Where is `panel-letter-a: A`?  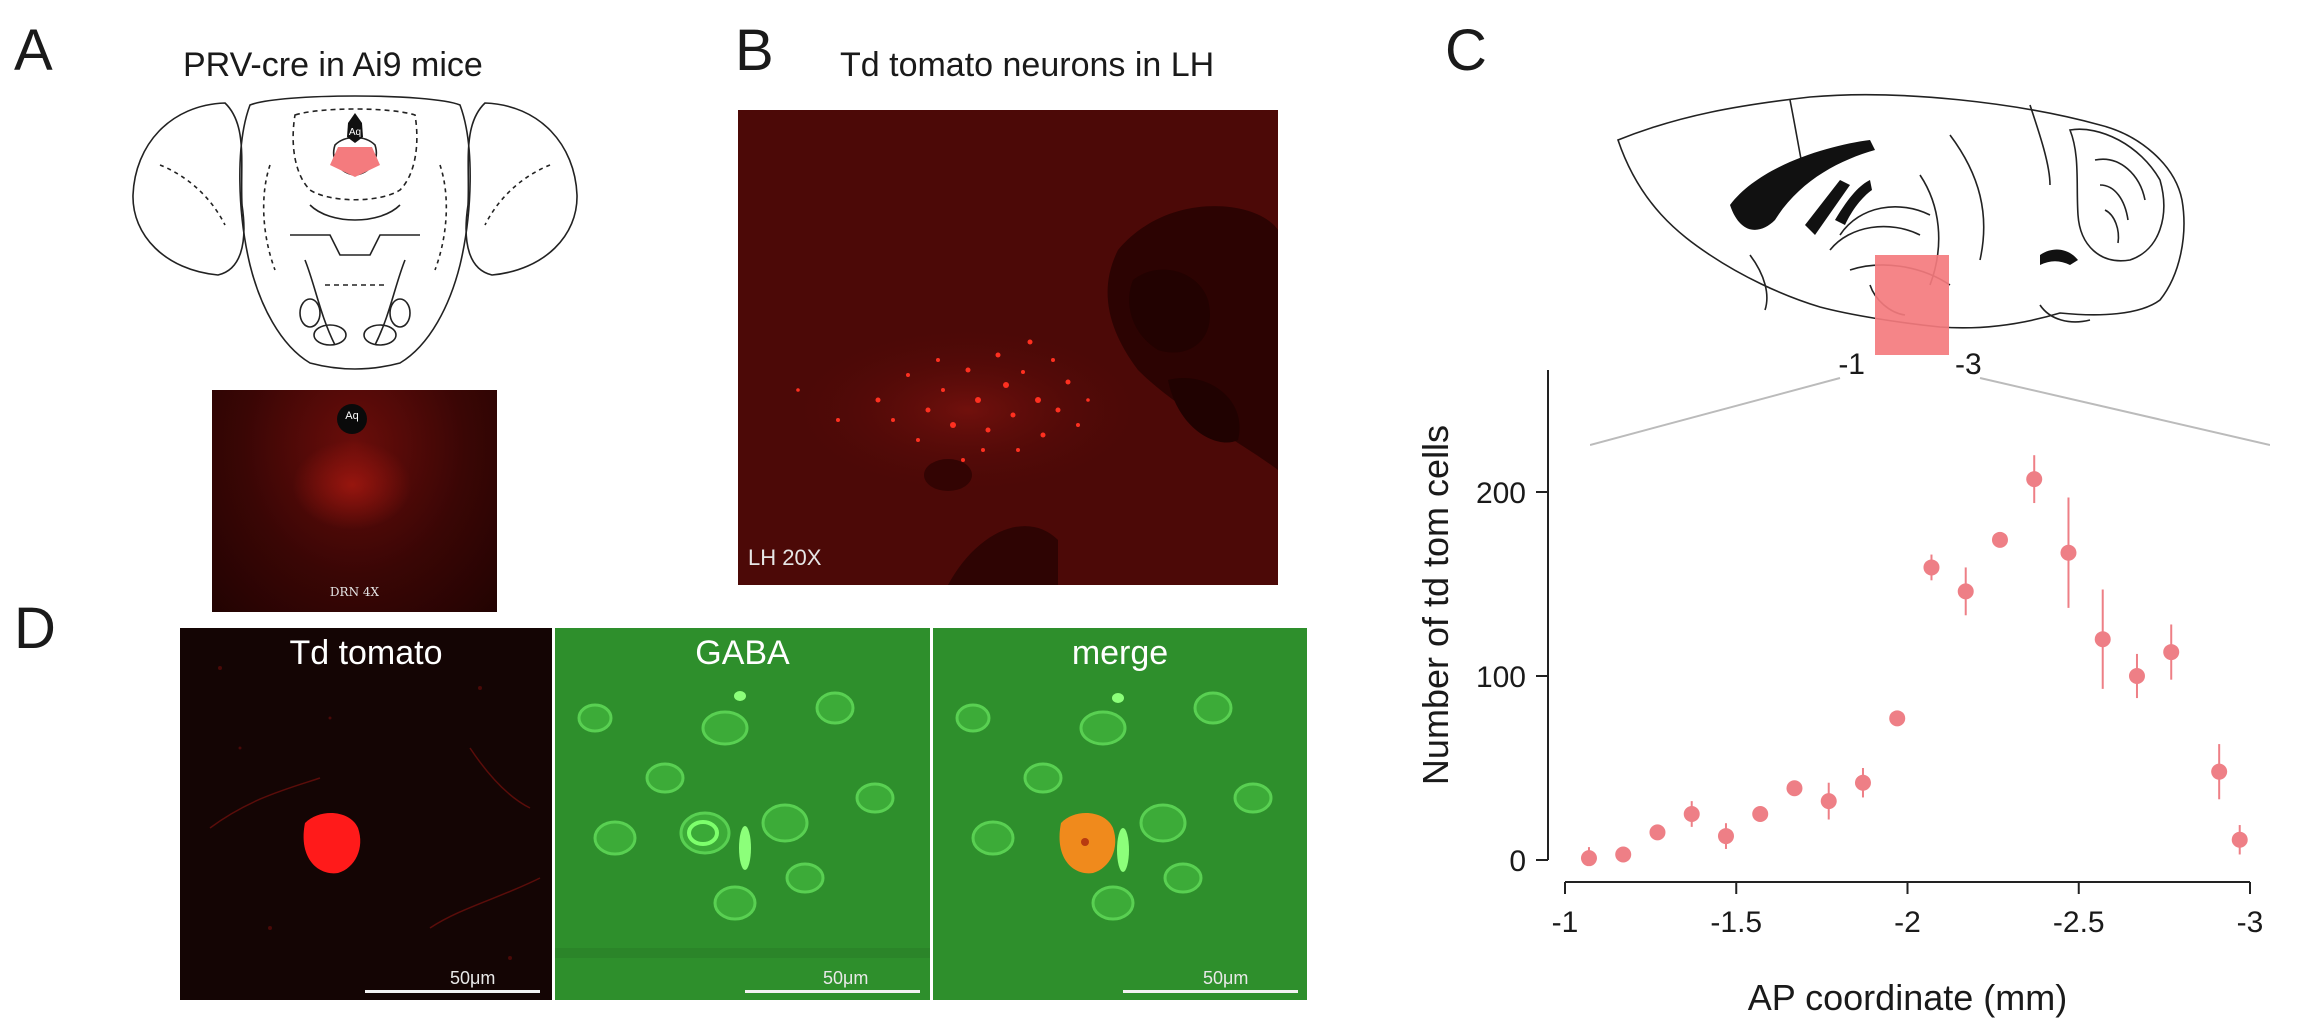
panel-letter-a: A is located at coordinates (33, 50).